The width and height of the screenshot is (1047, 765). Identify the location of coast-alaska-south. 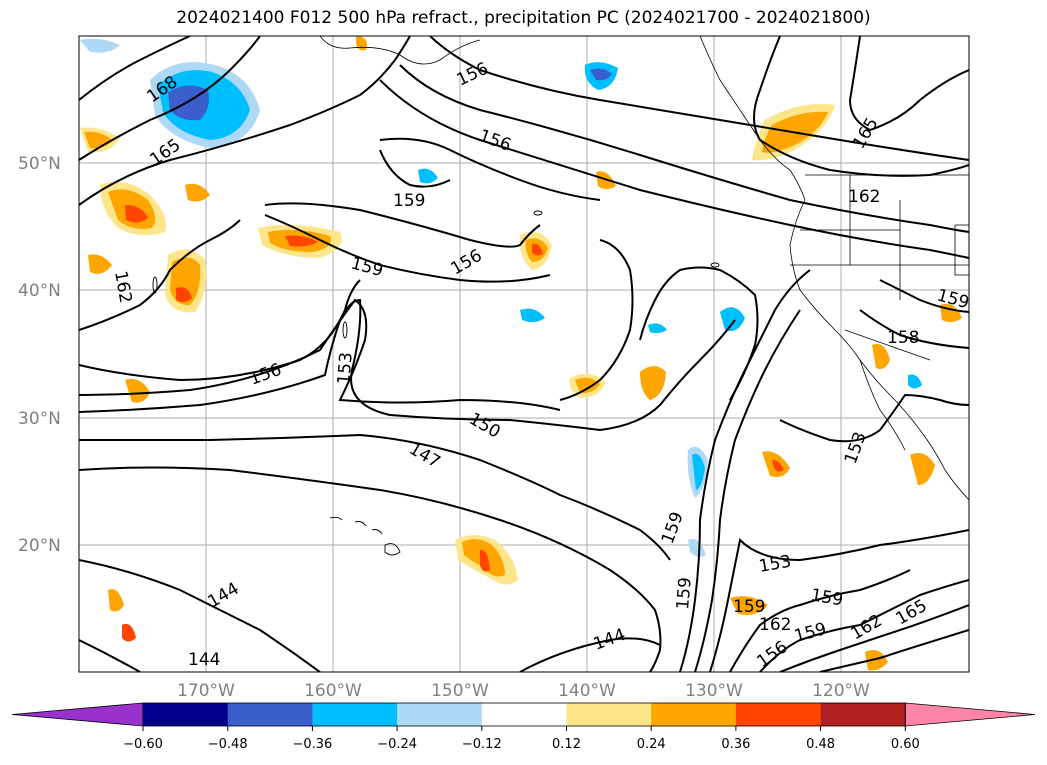
(400, 50).